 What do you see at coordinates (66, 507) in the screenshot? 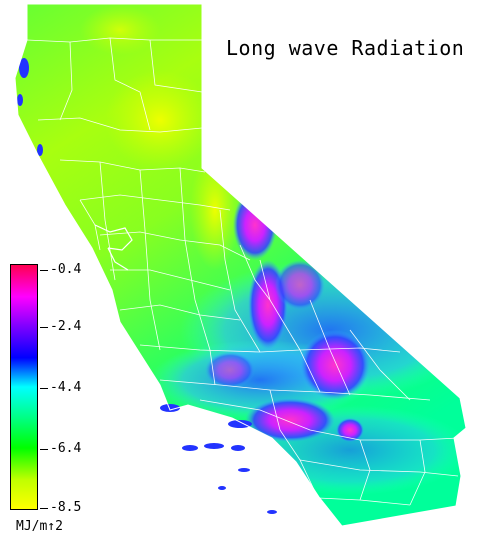
I see `colorbar-tick-label: -8.5` at bounding box center [66, 507].